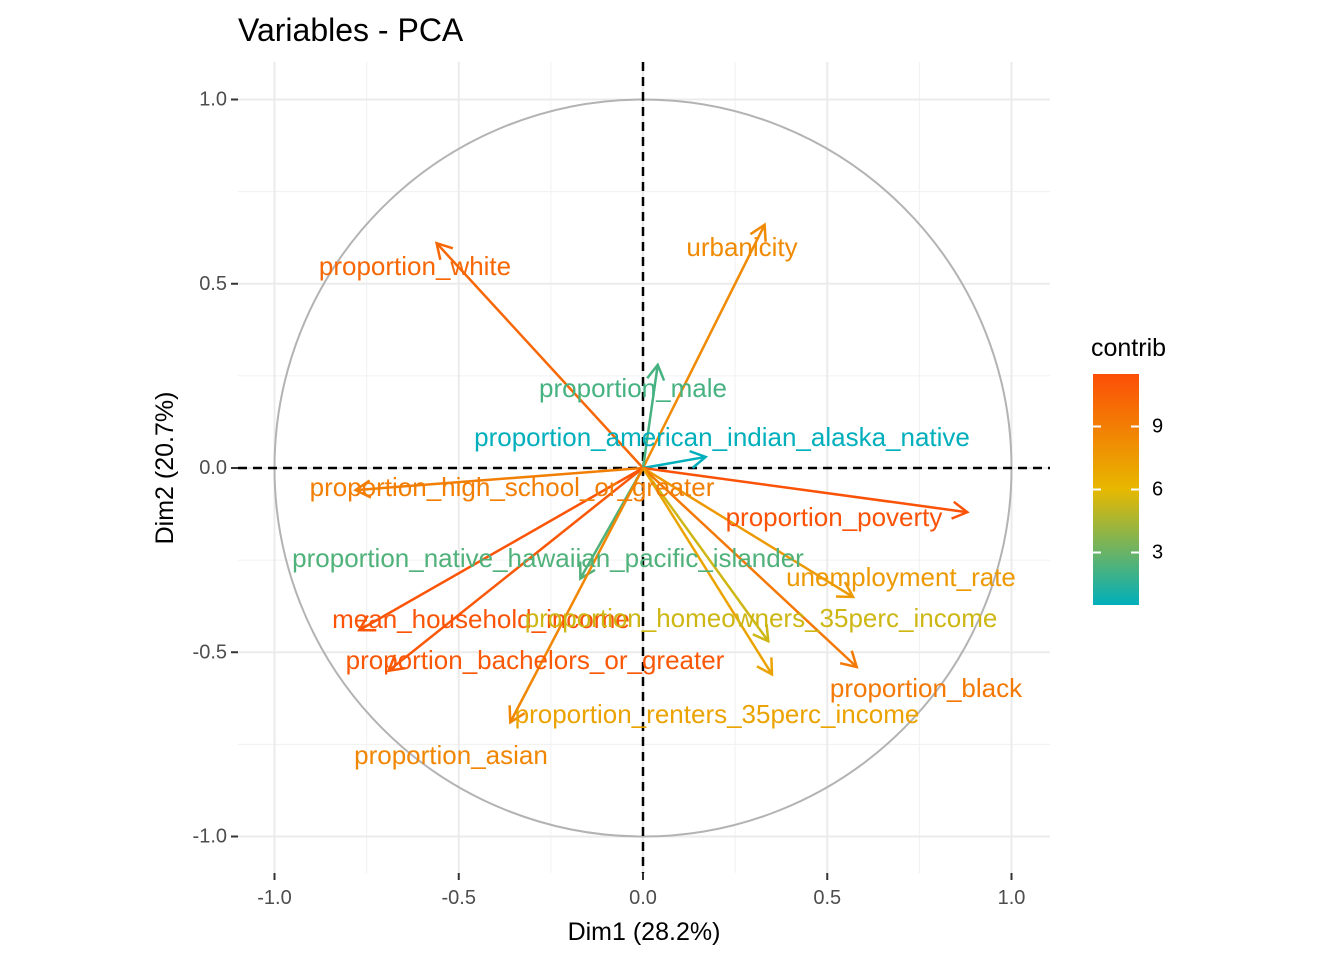 This screenshot has height=960, width=1344. Describe the element at coordinates (451, 755) in the screenshot. I see `label-proportion_asian: proportion_asian` at that location.